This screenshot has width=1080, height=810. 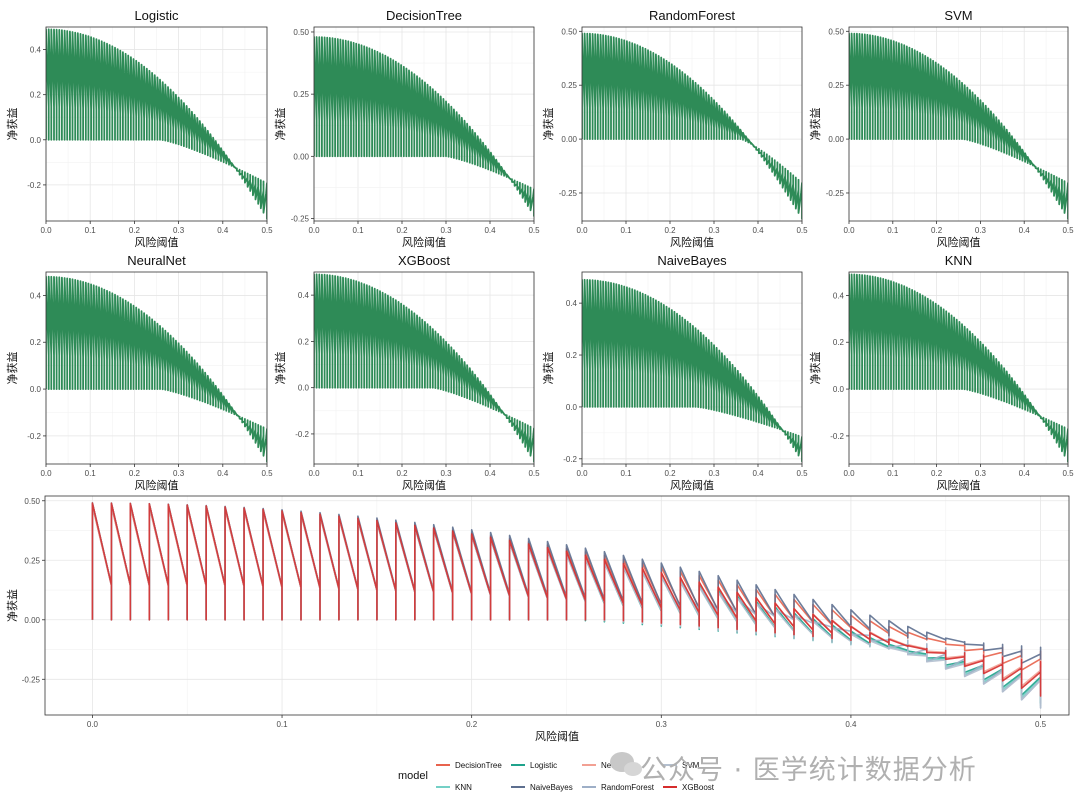 I want to click on series-naivebayes, so click(x=692, y=370).